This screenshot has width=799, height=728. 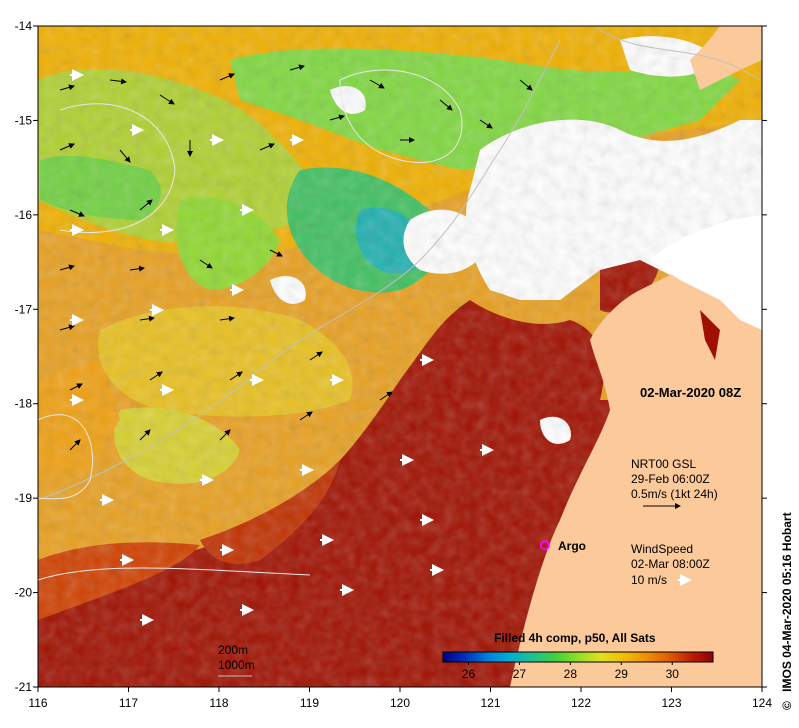 I want to click on bathymetry-200m-label: 200m, so click(x=233, y=650).